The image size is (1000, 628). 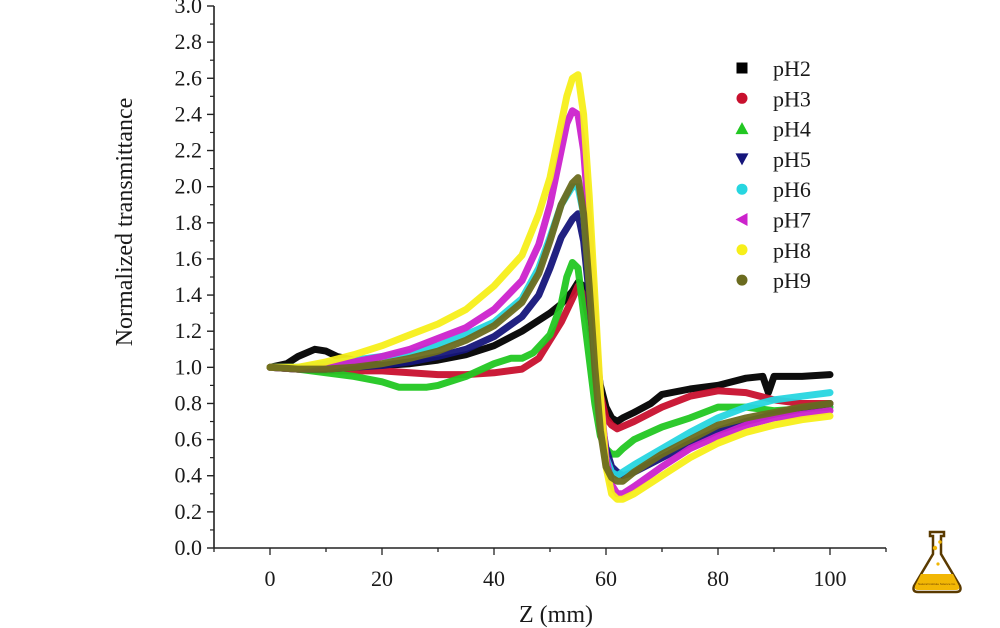 I want to click on y-tick-label: 1.8, so click(x=189, y=222).